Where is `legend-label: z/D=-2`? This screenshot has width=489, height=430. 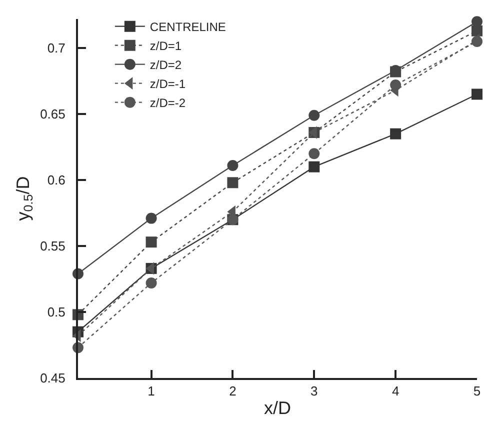
legend-label: z/D=-2 is located at coordinates (168, 103).